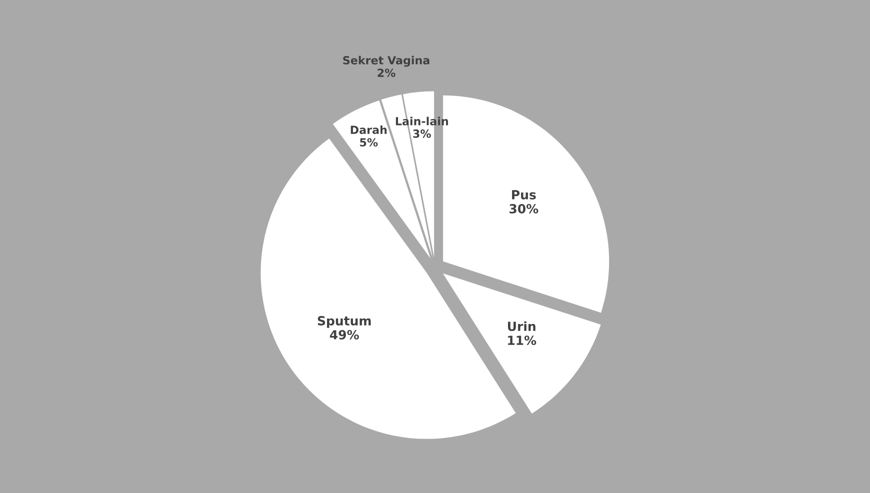 The height and width of the screenshot is (493, 870). I want to click on slice-label: Pus, so click(524, 195).